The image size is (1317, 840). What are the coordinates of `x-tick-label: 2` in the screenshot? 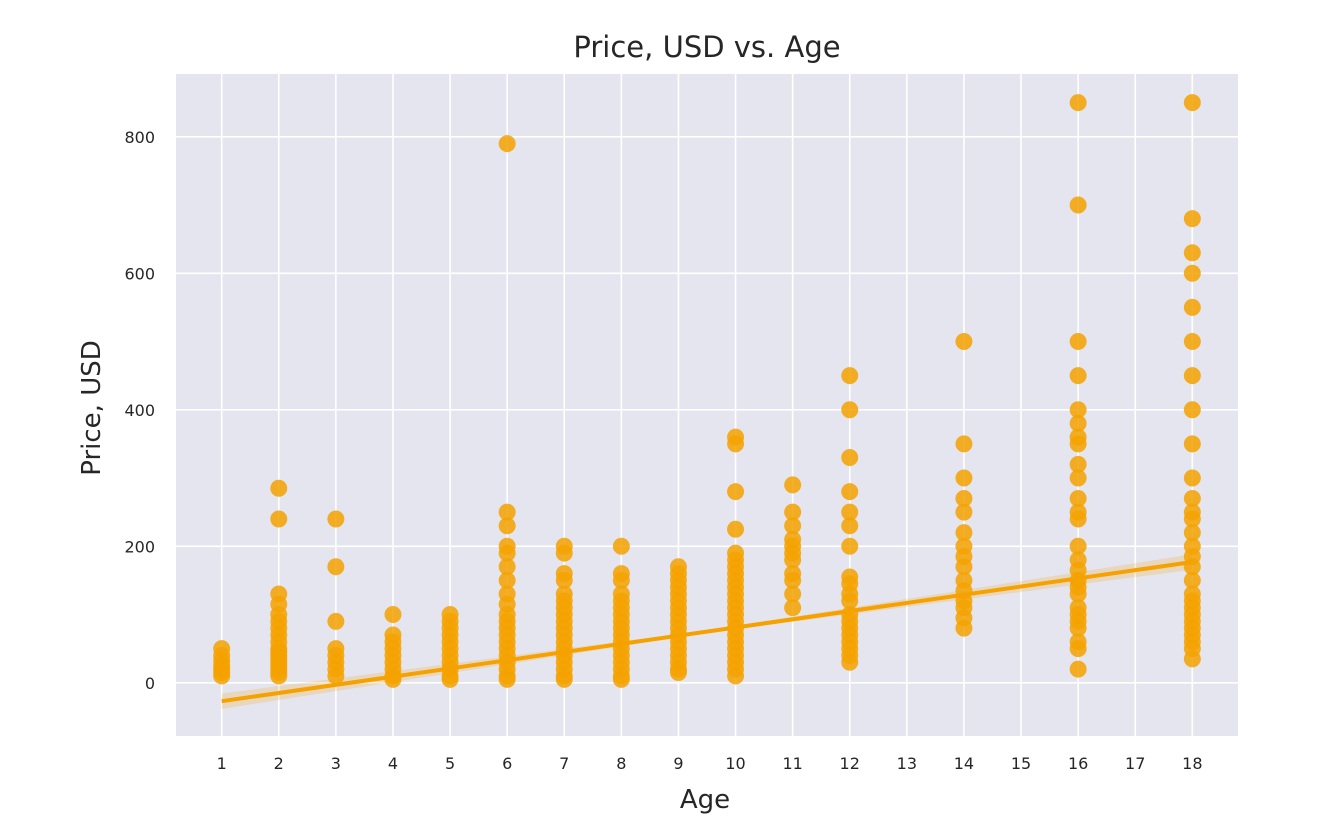 It's located at (279, 763).